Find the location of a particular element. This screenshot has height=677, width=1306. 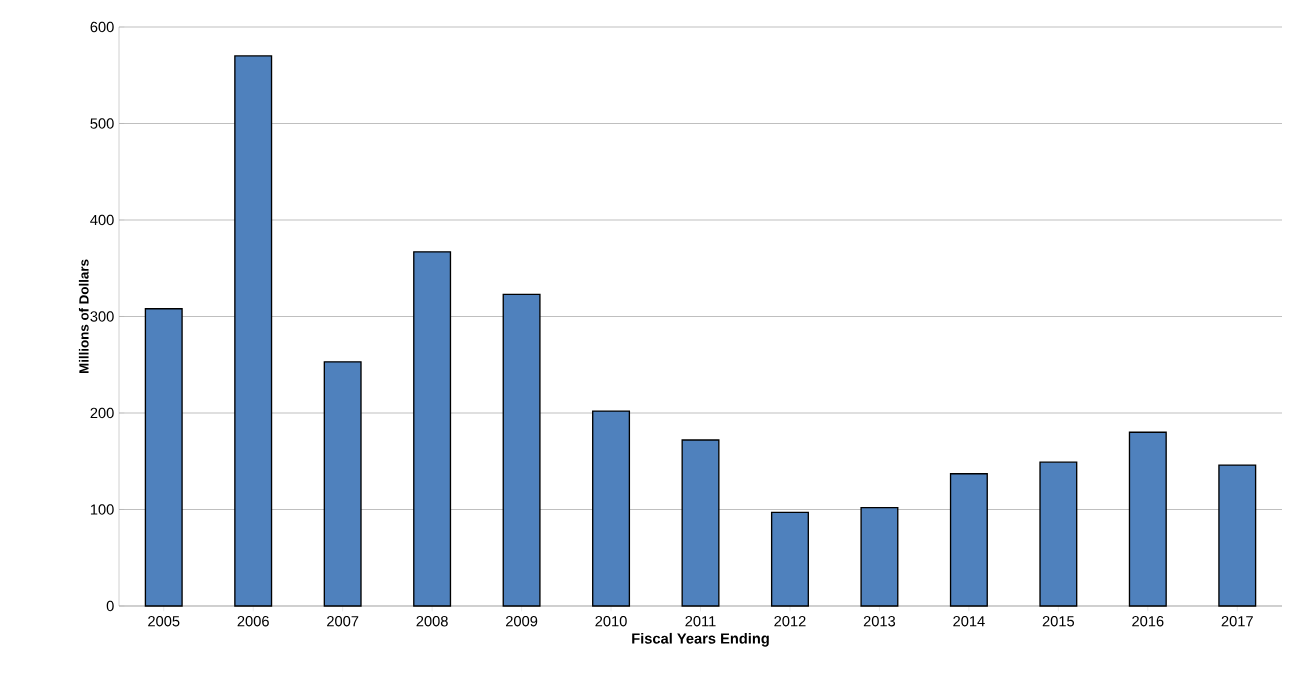

x-tick-label: 2012 is located at coordinates (790, 621).